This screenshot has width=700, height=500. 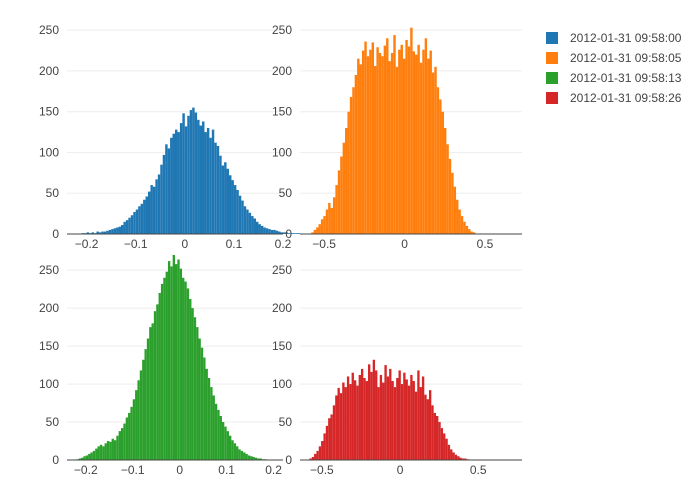 What do you see at coordinates (614, 58) in the screenshot?
I see `legend-item-2: 2012-01-31 09:58:05` at bounding box center [614, 58].